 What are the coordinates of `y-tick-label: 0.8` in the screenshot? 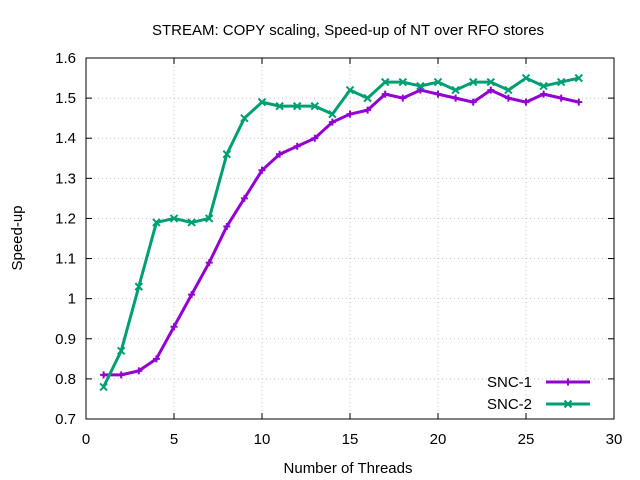 It's located at (65, 379).